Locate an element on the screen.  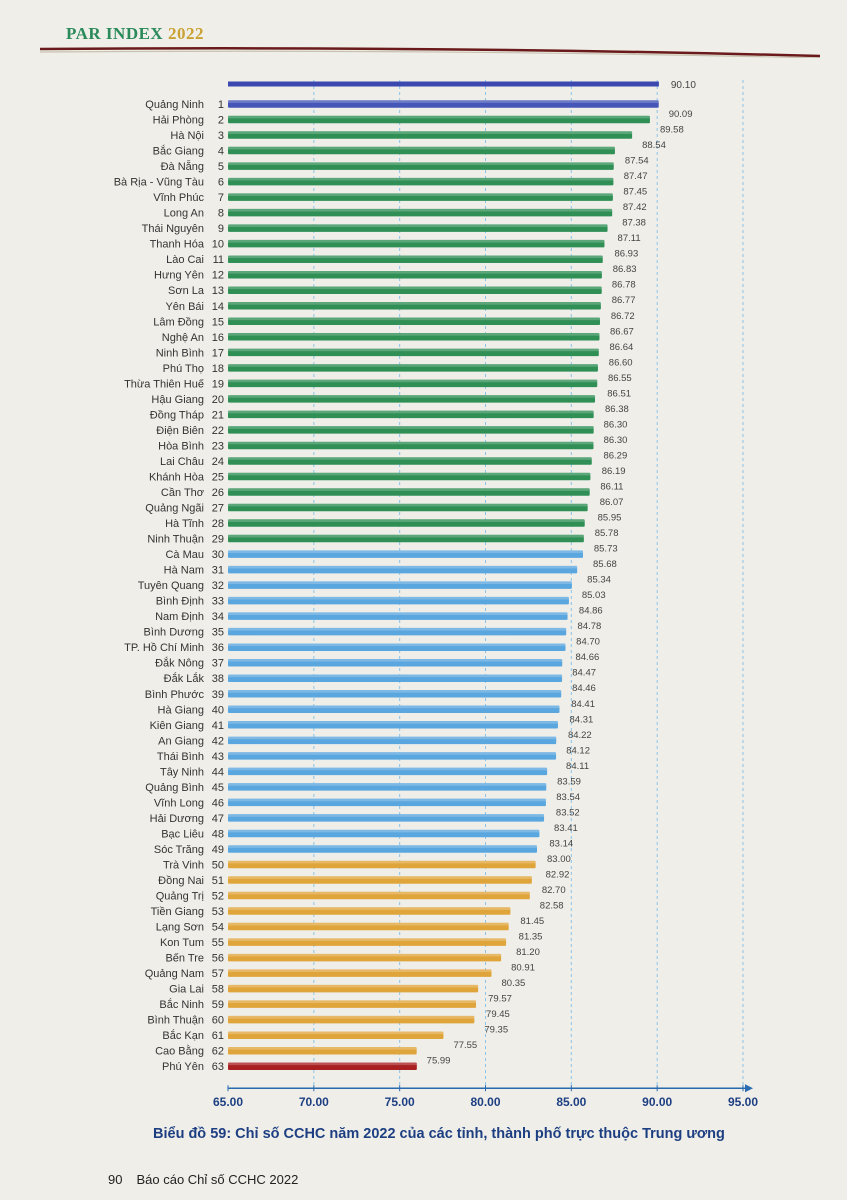
rank-label: 56 is located at coordinates (218, 959).